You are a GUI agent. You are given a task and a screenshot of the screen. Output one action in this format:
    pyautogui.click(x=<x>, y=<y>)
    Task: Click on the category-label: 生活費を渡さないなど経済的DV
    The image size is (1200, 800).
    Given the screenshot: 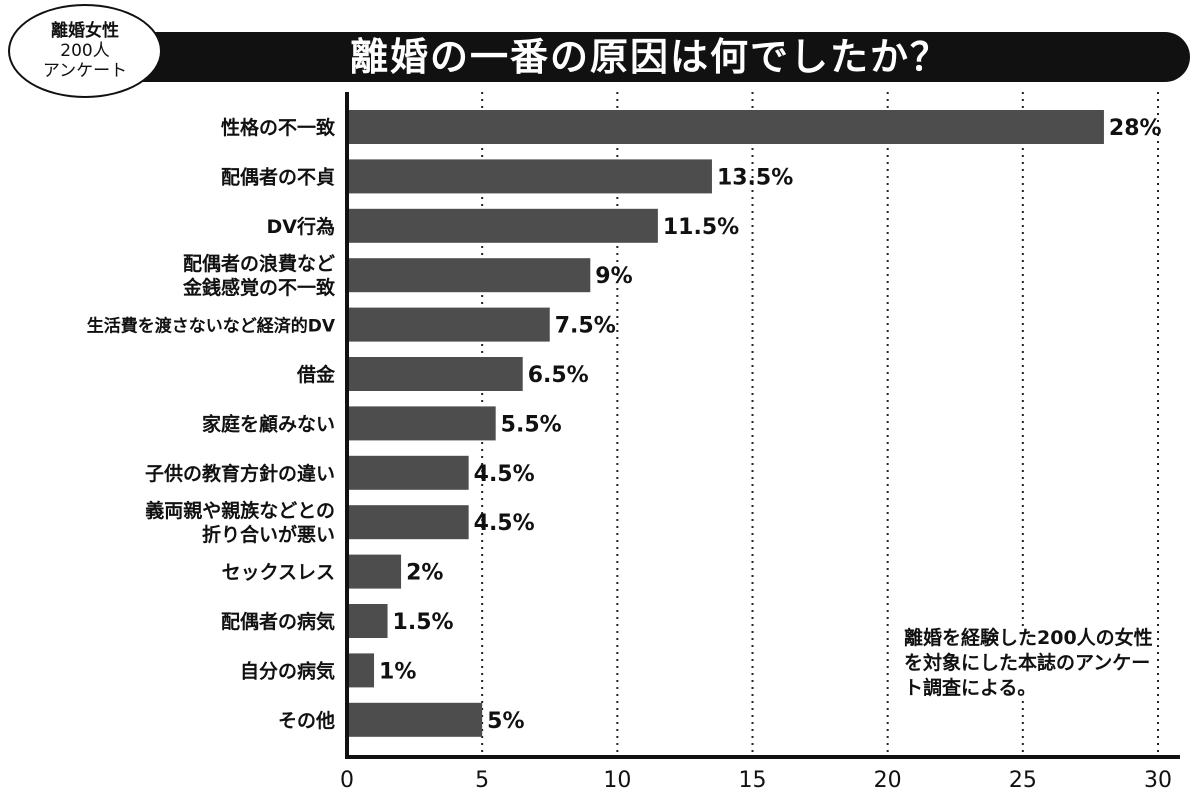 What is the action you would take?
    pyautogui.click(x=211, y=326)
    